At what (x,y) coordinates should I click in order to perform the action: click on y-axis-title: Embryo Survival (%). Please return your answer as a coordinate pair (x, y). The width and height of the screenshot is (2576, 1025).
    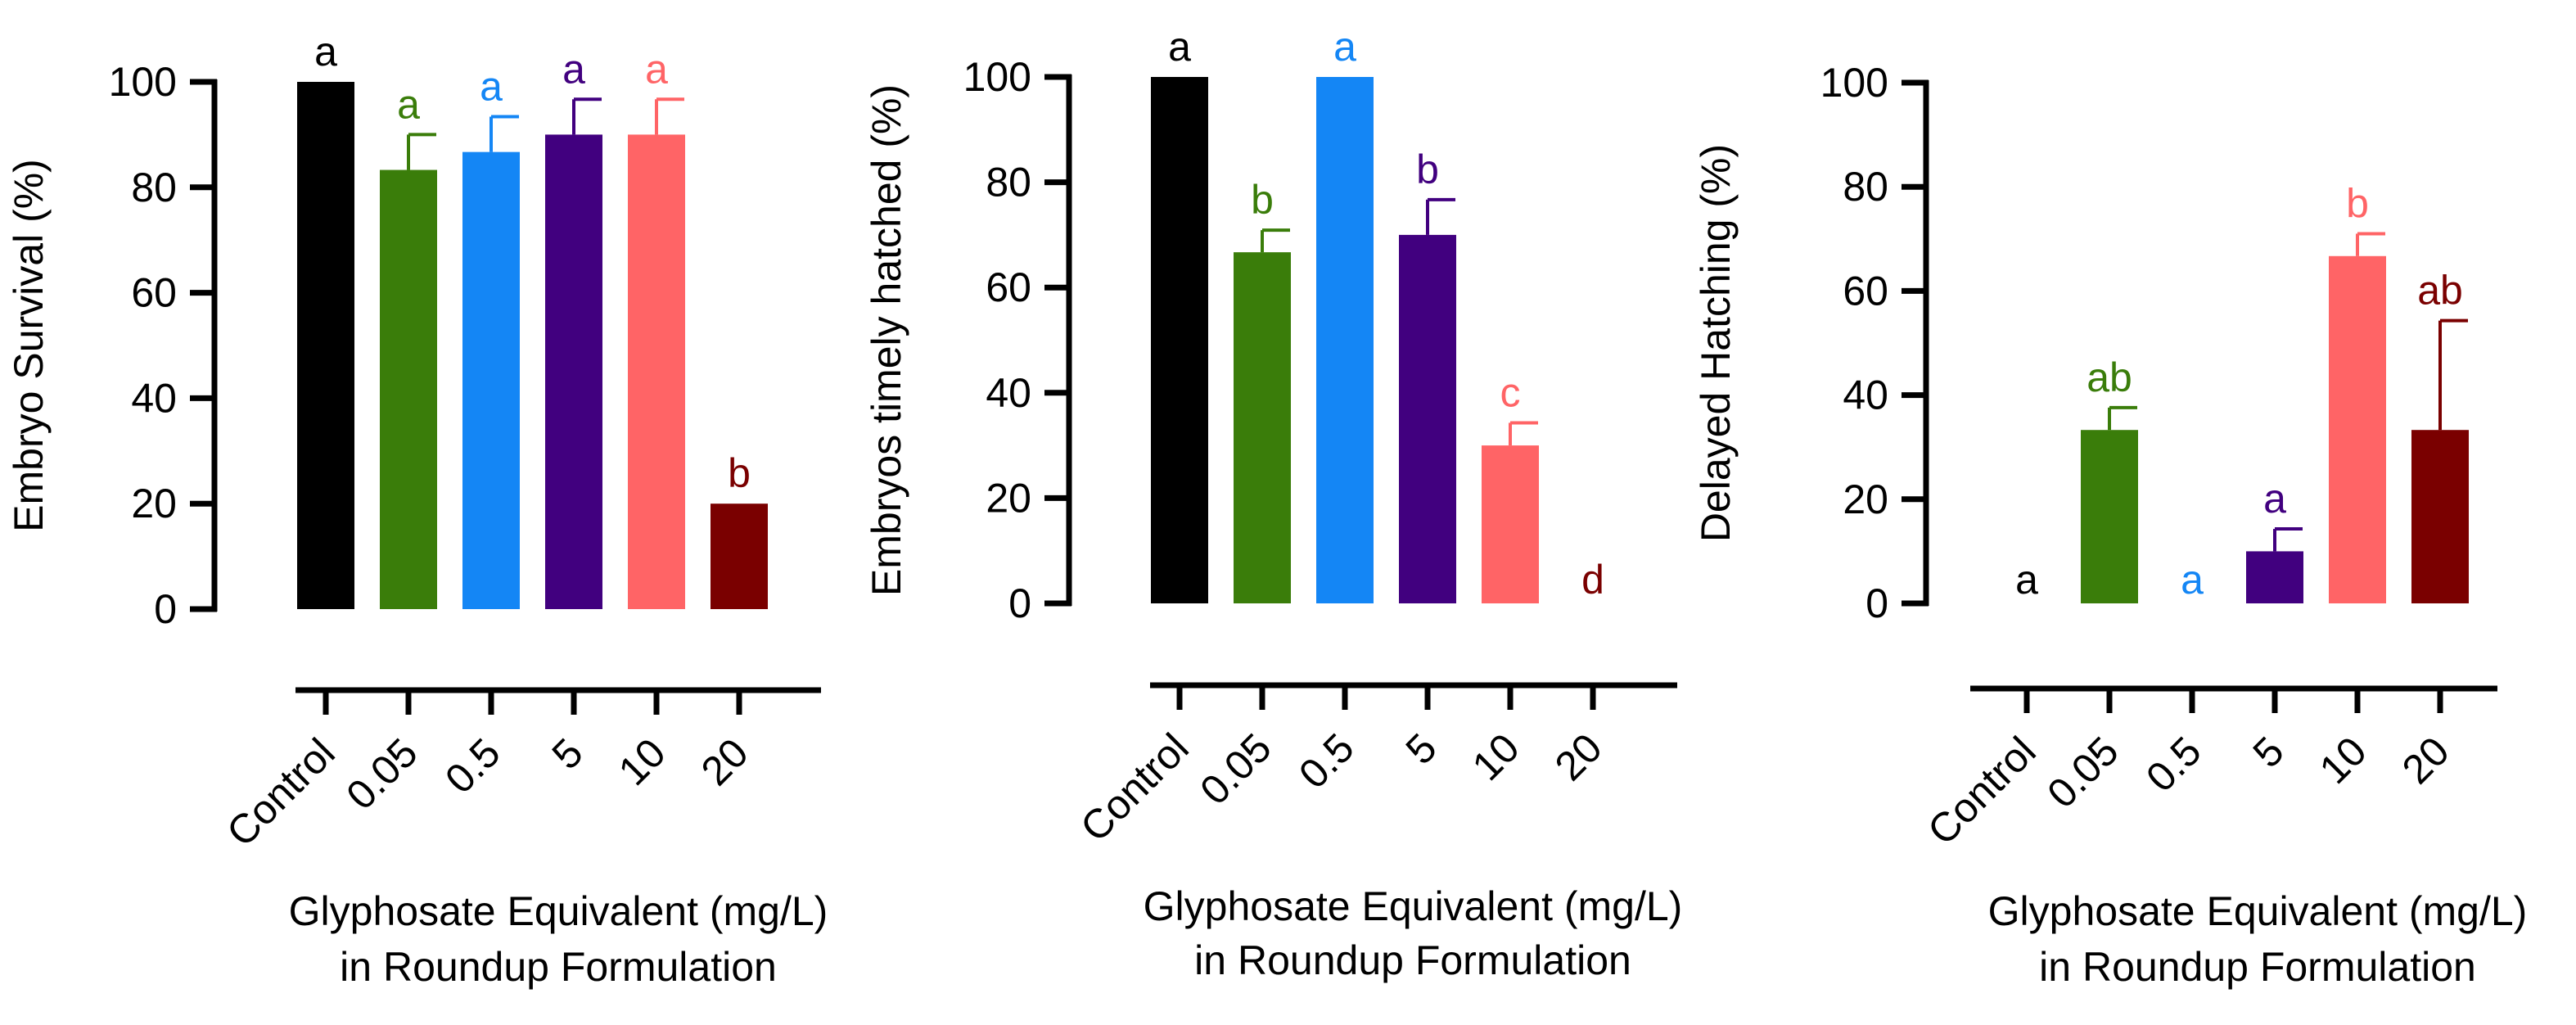
    Looking at the image, I should click on (29, 345).